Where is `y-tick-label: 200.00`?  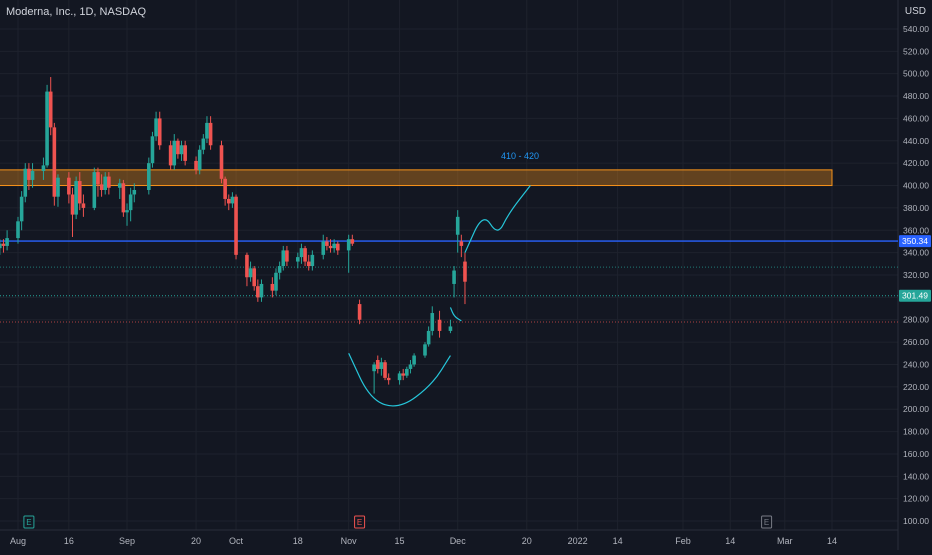 y-tick-label: 200.00 is located at coordinates (916, 409).